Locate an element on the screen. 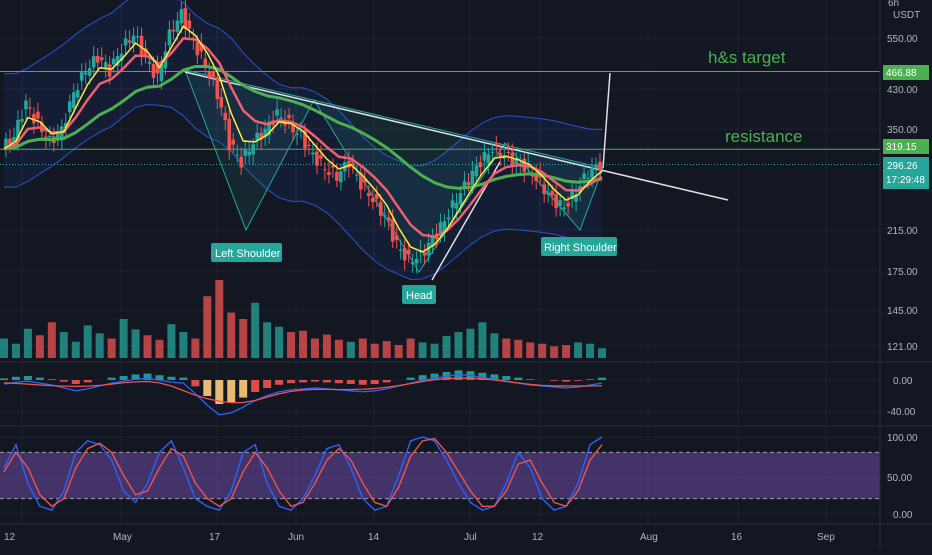 This screenshot has height=555, width=932. resistance-price-text: 319.15 is located at coordinates (901, 147).